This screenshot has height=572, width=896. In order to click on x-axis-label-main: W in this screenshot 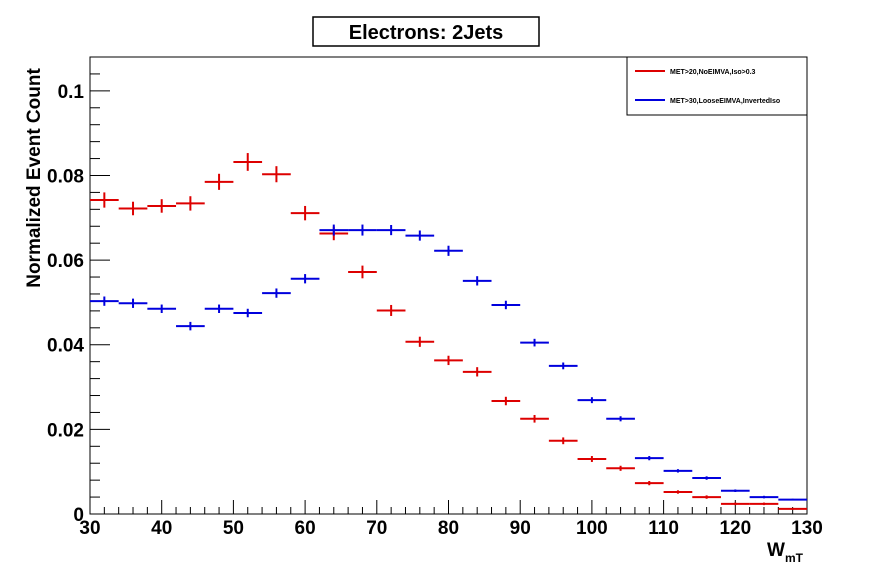, I will do `click(776, 550)`.